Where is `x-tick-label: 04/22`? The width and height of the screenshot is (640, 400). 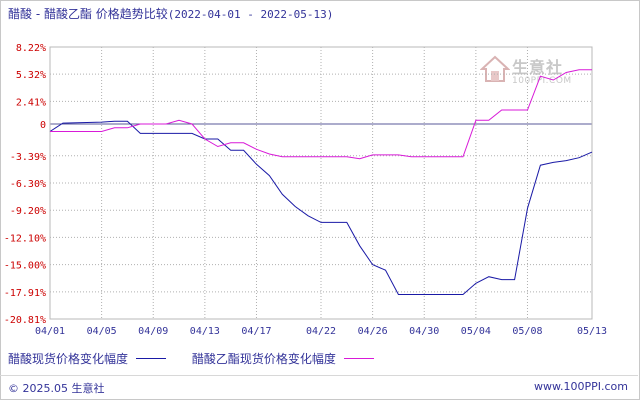 x-tick-label: 04/22 is located at coordinates (321, 331).